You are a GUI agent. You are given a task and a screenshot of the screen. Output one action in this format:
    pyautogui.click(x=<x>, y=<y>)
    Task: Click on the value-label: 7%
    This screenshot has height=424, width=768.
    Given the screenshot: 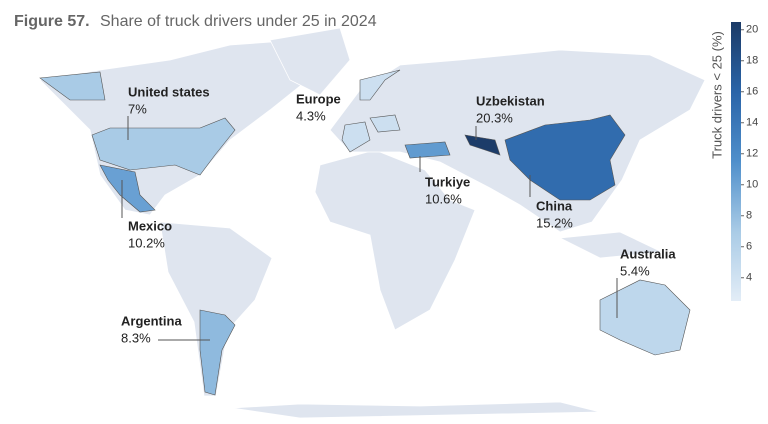 What is the action you would take?
    pyautogui.click(x=137, y=108)
    